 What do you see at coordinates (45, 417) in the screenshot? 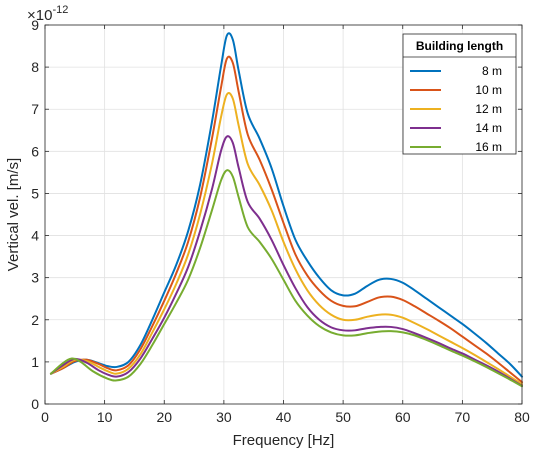
I see `x-tick-label: 0` at bounding box center [45, 417].